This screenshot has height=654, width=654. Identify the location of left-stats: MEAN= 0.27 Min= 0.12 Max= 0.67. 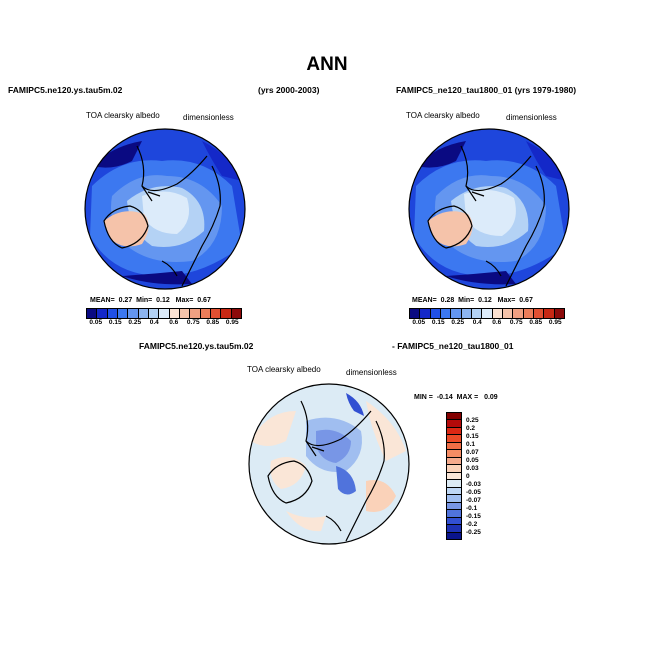
(150, 300).